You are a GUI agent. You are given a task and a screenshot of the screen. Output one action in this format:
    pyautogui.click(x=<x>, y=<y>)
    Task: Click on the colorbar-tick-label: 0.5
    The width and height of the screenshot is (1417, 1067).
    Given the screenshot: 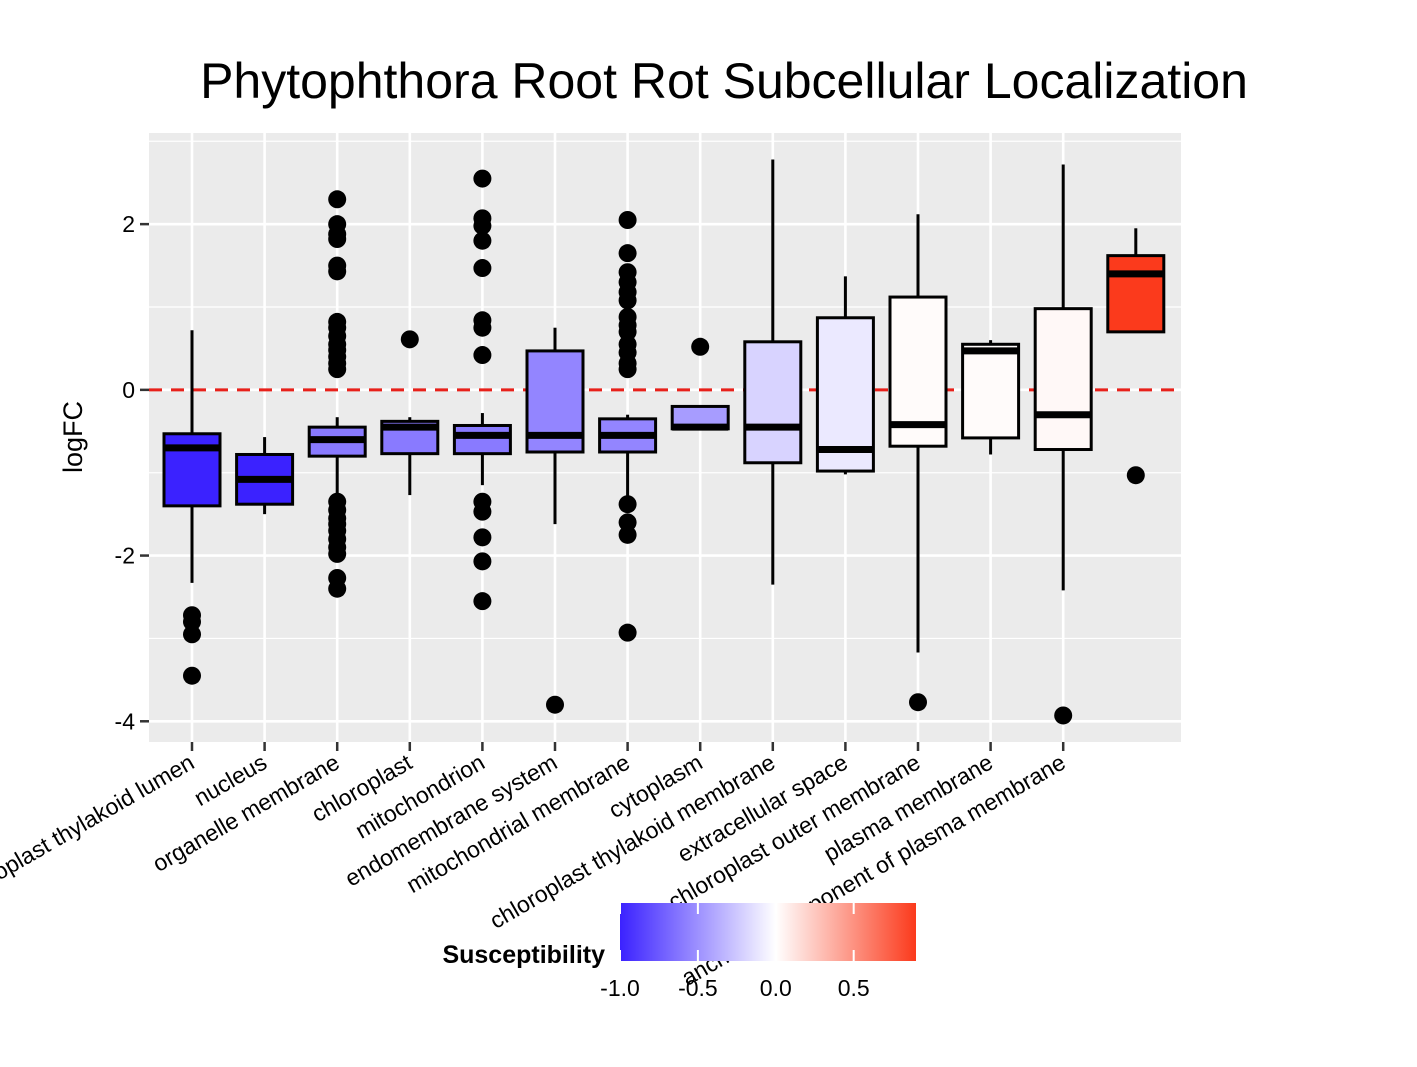 What is the action you would take?
    pyautogui.click(x=854, y=988)
    